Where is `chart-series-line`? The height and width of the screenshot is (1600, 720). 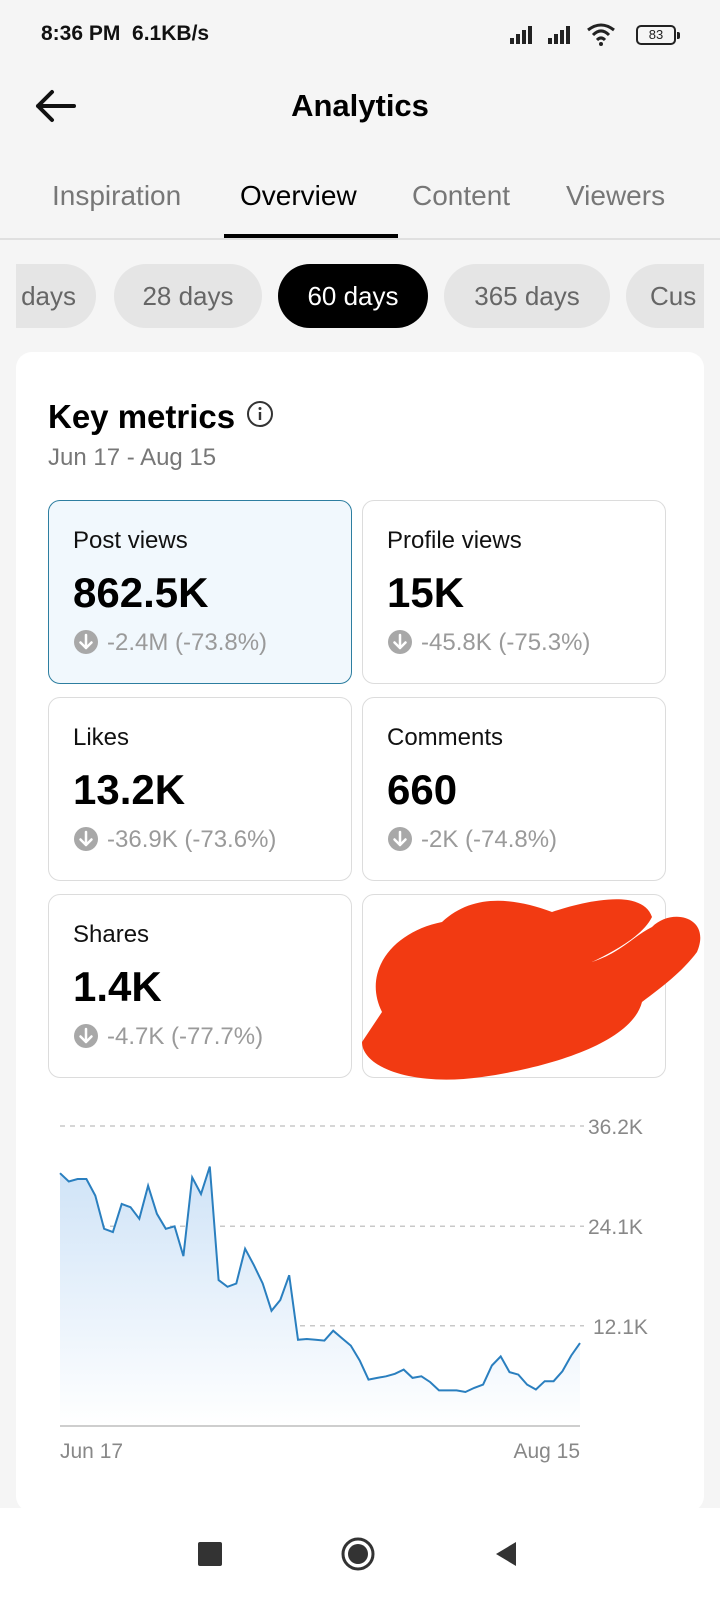 chart-series-line is located at coordinates (320, 1280).